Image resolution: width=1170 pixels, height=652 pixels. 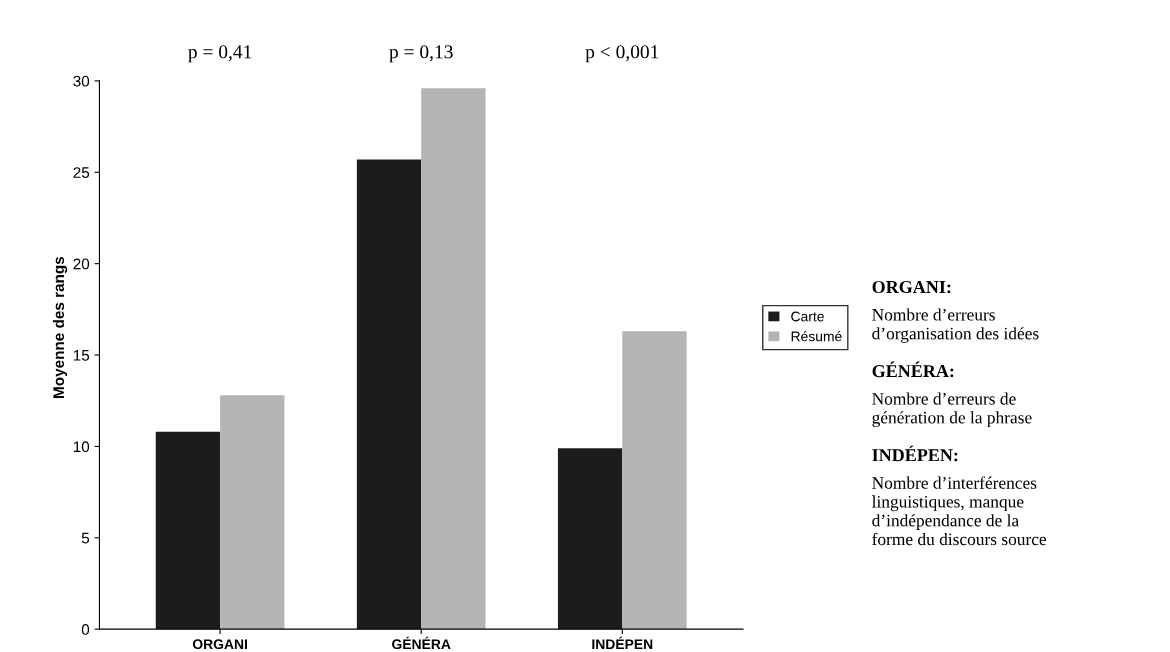 What do you see at coordinates (816, 336) in the screenshot?
I see `legend-label: Résumé` at bounding box center [816, 336].